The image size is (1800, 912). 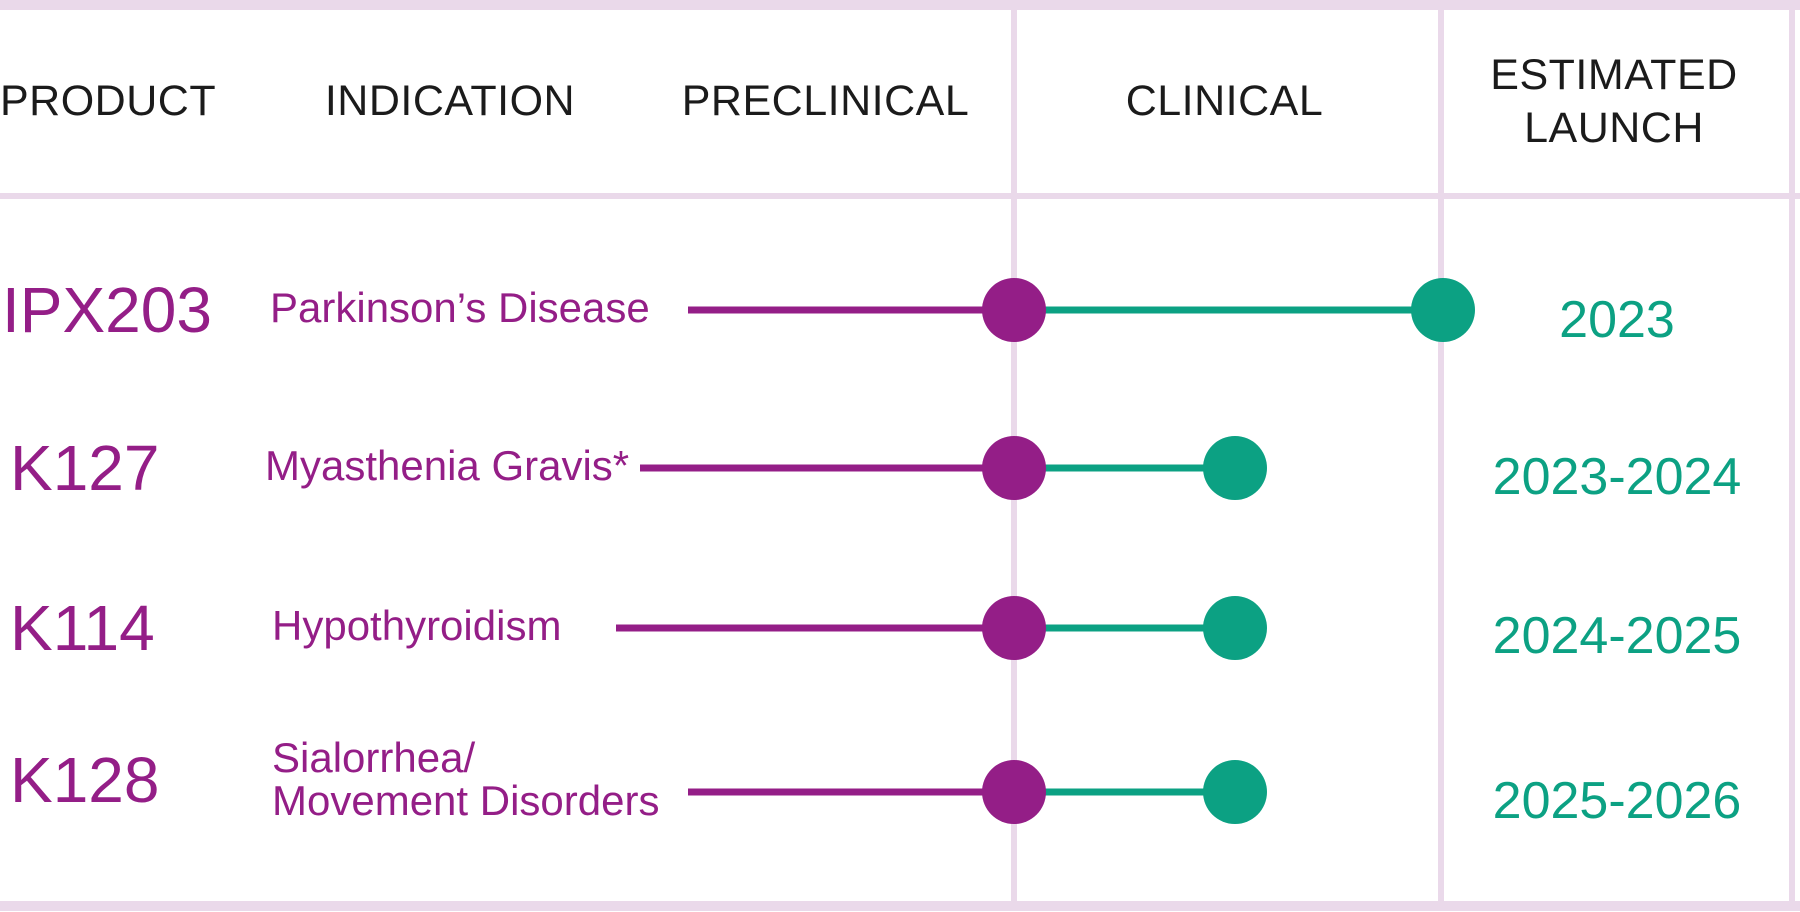 What do you see at coordinates (900, 5) in the screenshot?
I see `top-border` at bounding box center [900, 5].